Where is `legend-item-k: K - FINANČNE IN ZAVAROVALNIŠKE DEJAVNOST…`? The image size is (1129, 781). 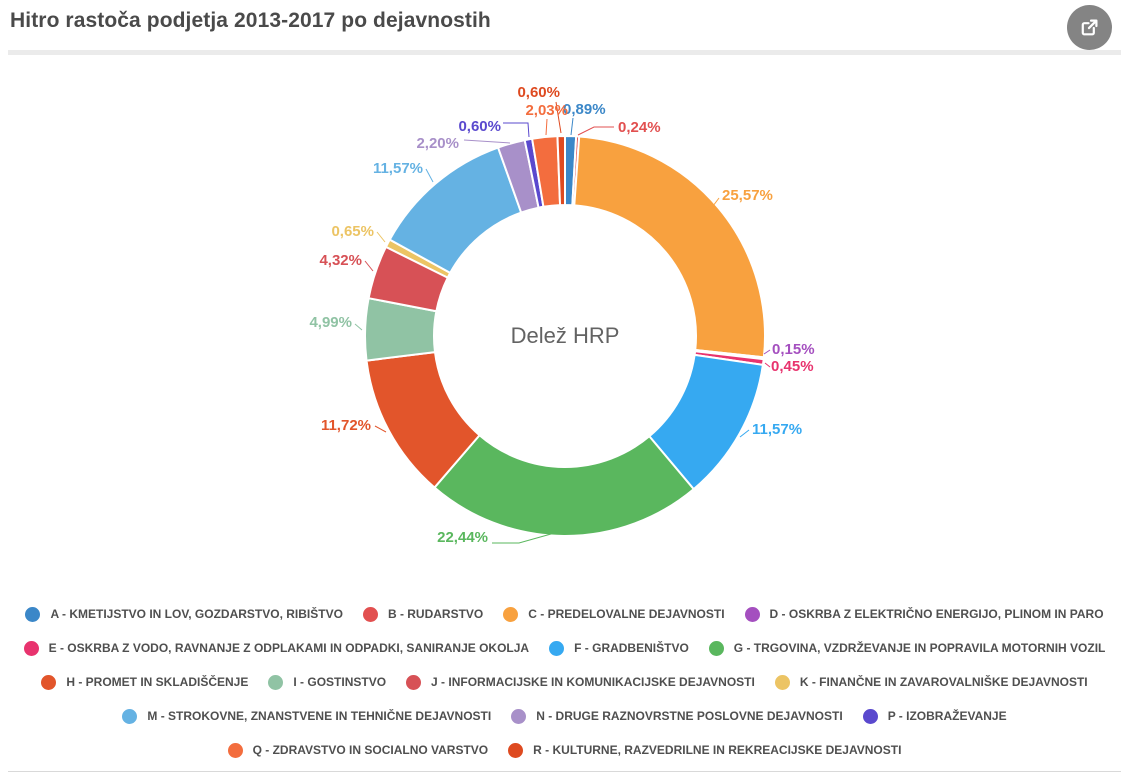 legend-item-k: K - FINANČNE IN ZAVAROVALNIŠKE DEJAVNOST… is located at coordinates (931, 682).